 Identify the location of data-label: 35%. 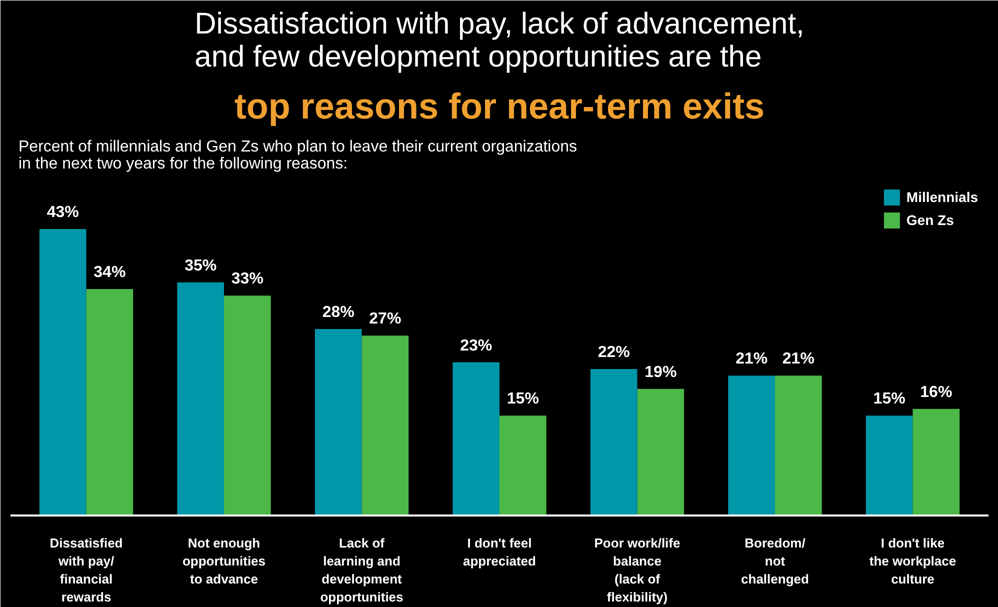
(200, 265).